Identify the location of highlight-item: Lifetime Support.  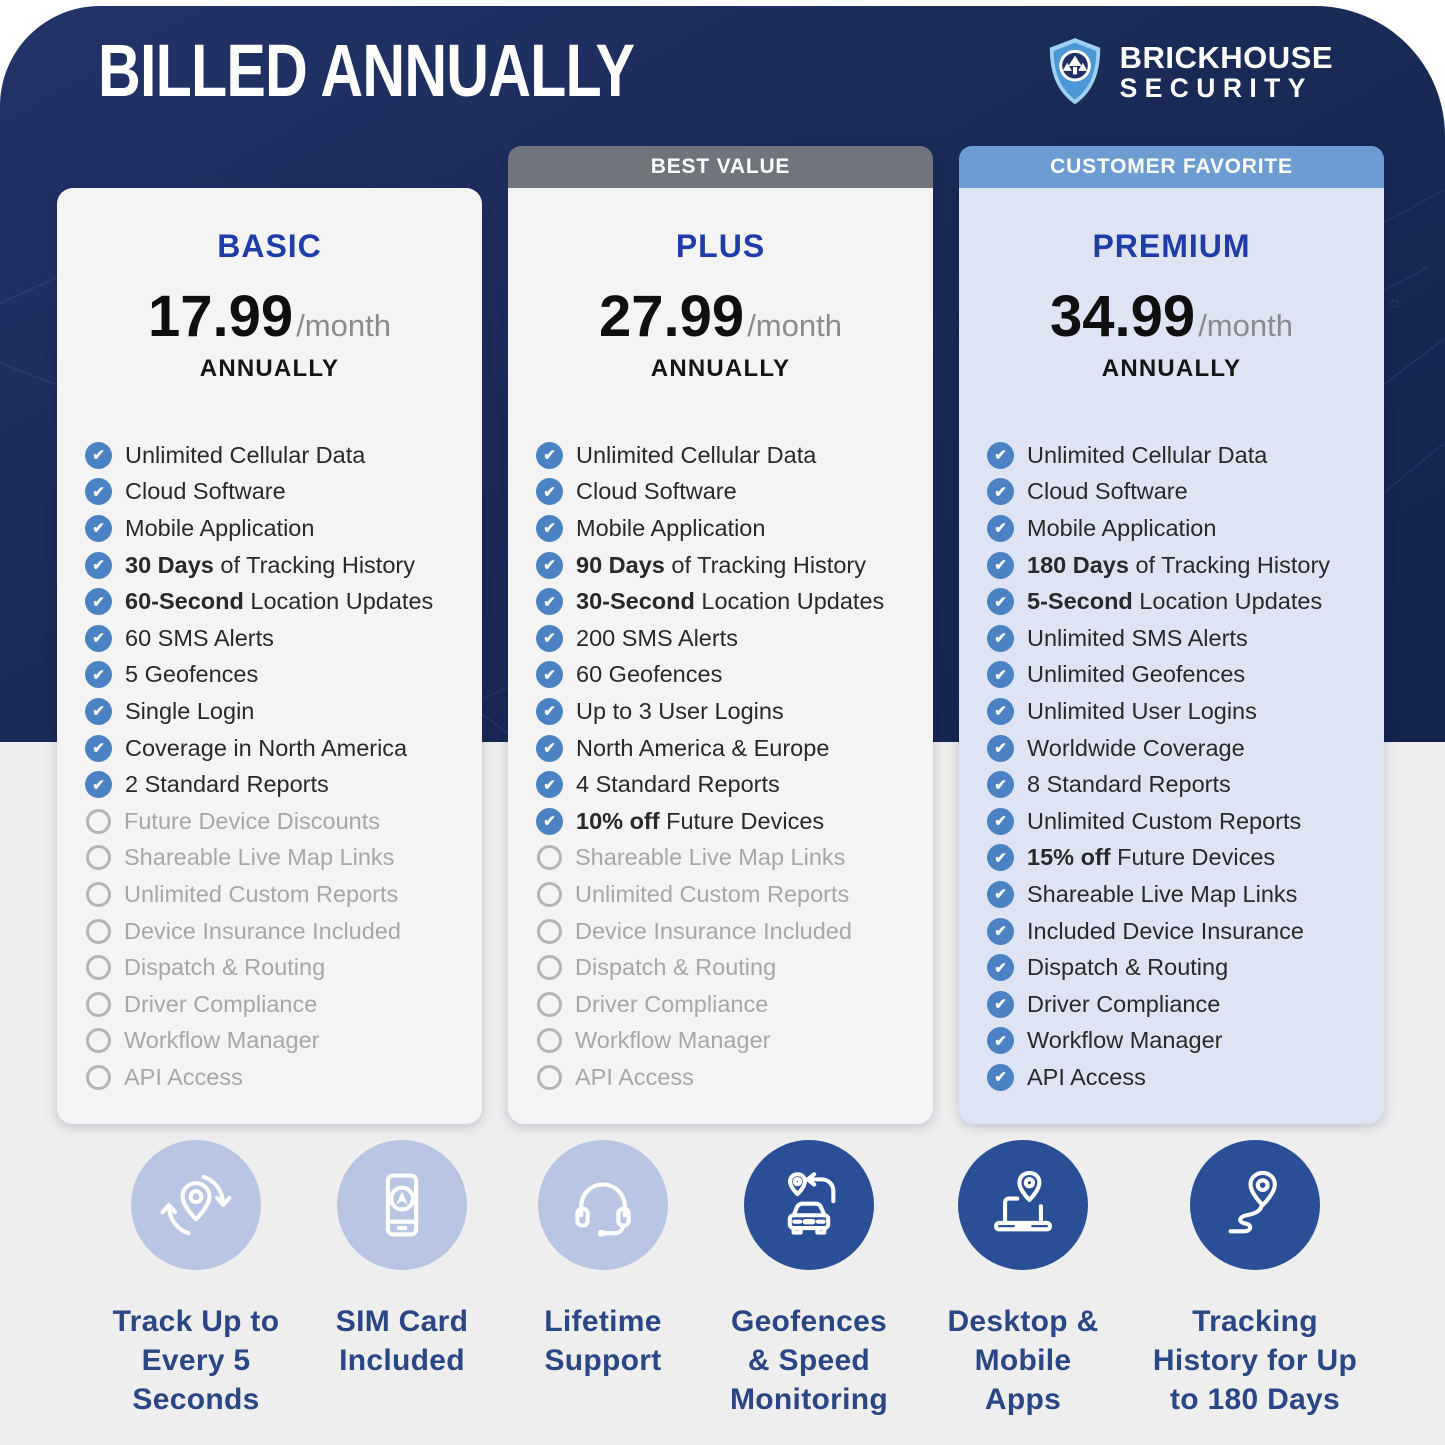
(603, 1260).